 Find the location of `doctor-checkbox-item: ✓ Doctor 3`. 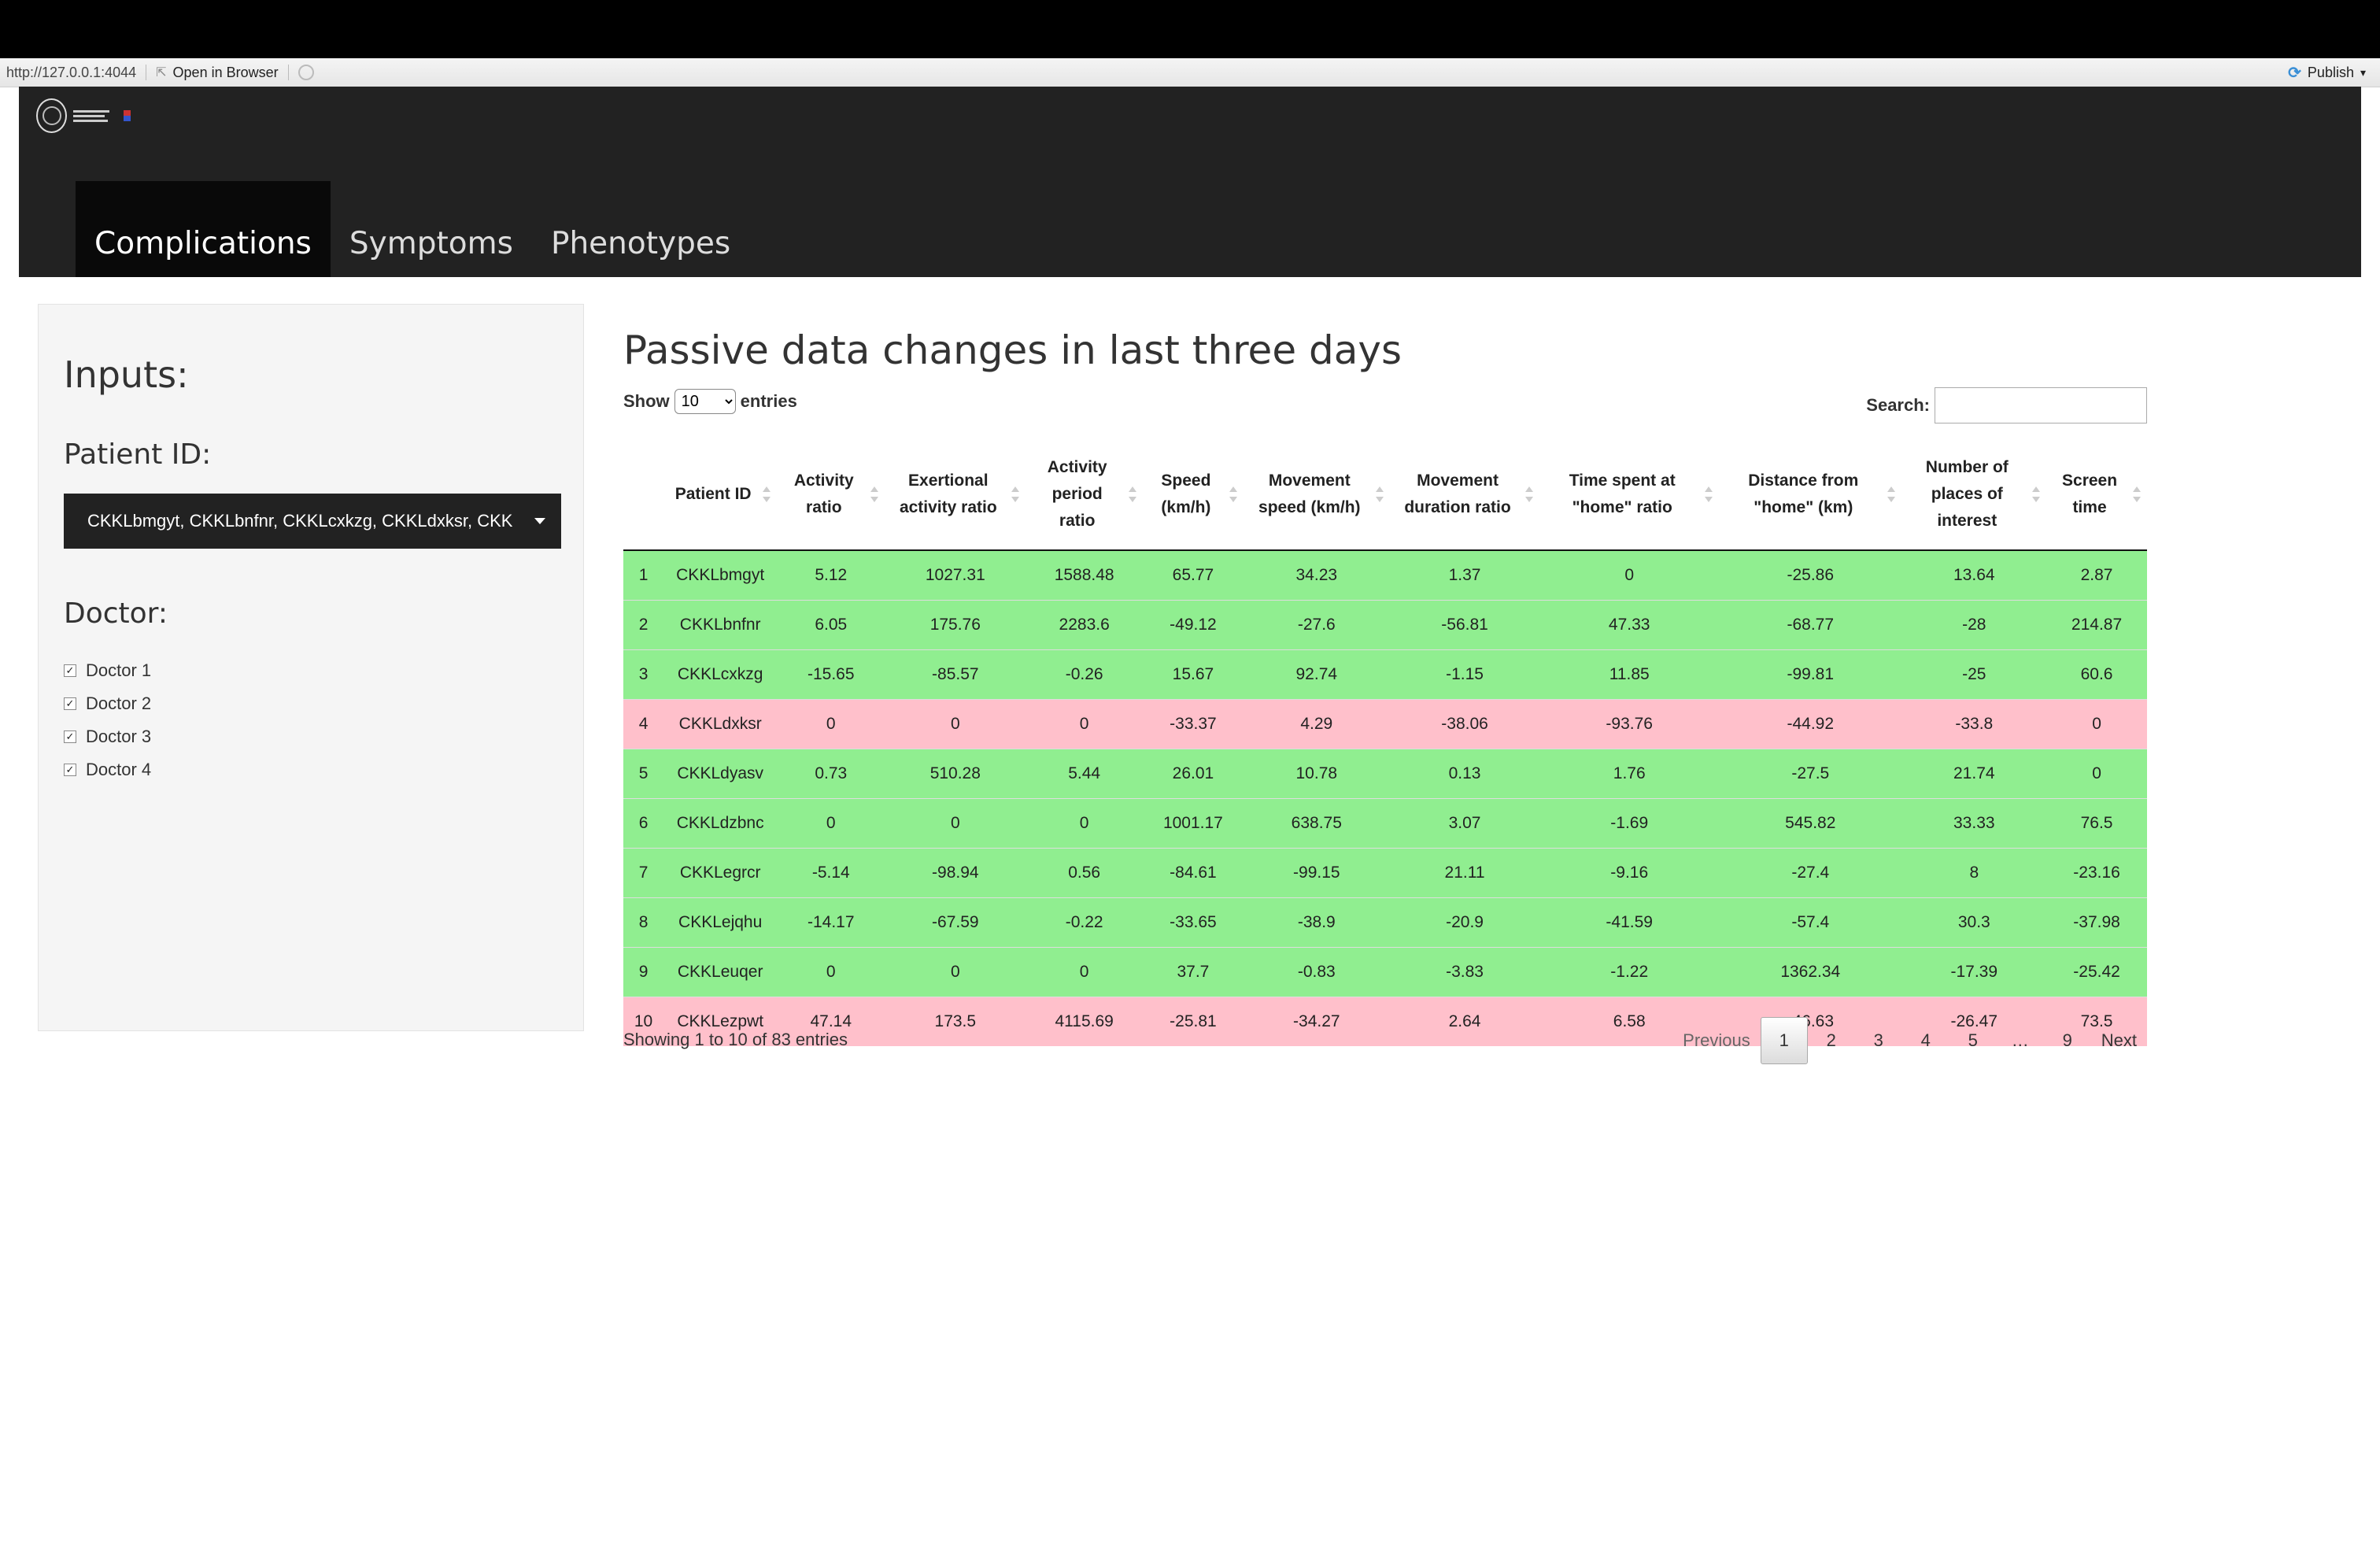

doctor-checkbox-item: ✓ Doctor 3 is located at coordinates (108, 737).